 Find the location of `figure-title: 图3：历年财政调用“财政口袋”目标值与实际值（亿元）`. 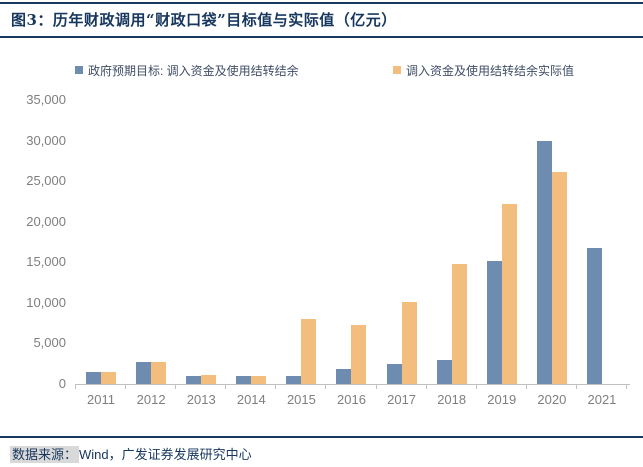

figure-title: 图3：历年财政调用“财政口袋”目标值与实际值（亿元） is located at coordinates (204, 20).